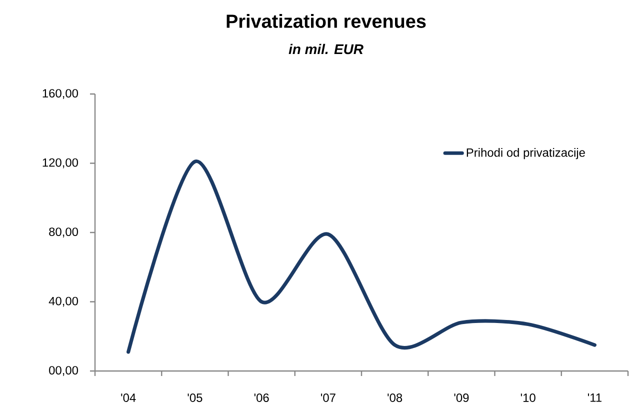 Image resolution: width=635 pixels, height=412 pixels. I want to click on x-tick-label: '10, so click(528, 398).